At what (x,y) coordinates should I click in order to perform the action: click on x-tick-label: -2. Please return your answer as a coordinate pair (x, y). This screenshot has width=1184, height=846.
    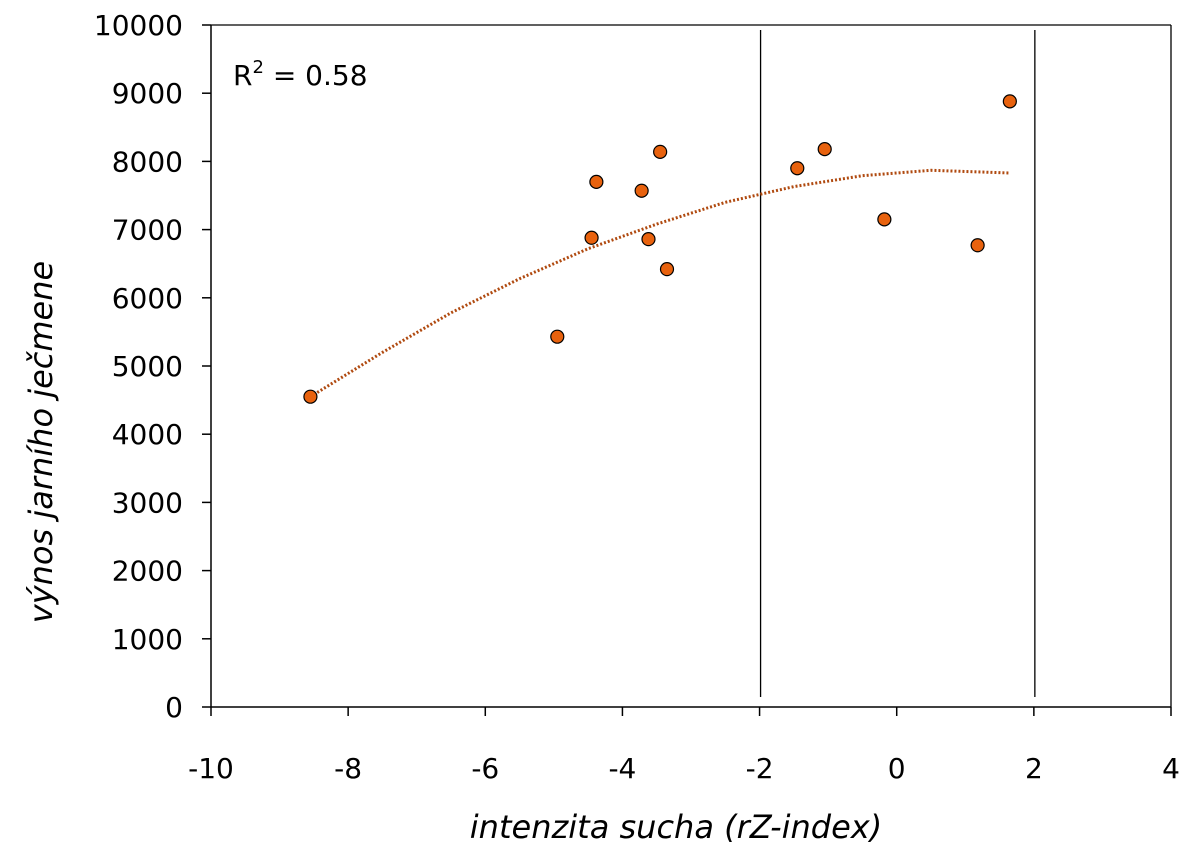
    Looking at the image, I should click on (760, 768).